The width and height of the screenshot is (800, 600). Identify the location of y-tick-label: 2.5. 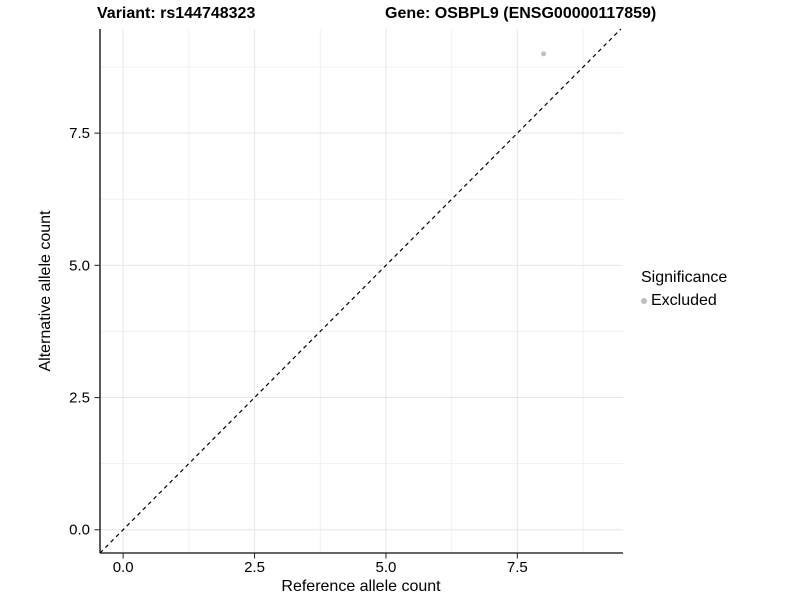
(79, 398).